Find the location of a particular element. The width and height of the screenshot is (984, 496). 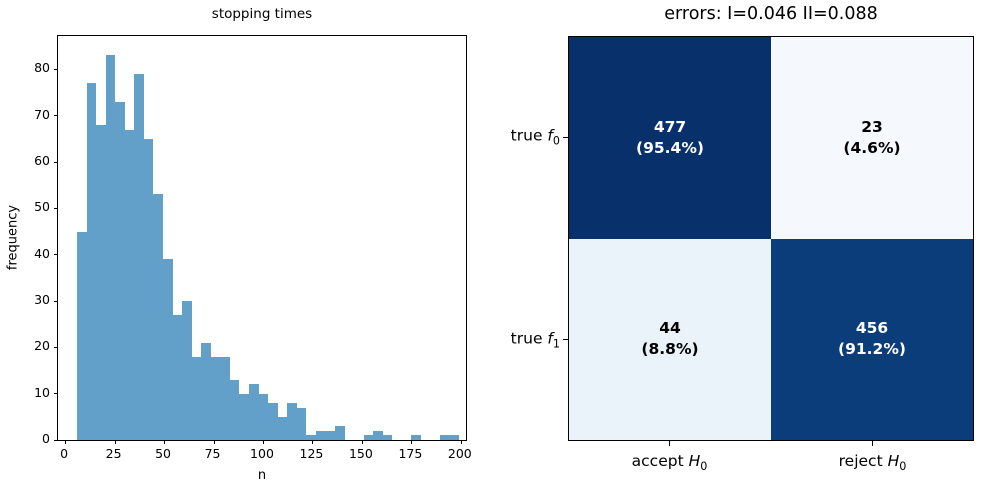

matrix-col-label: reject H0 is located at coordinates (872, 463).